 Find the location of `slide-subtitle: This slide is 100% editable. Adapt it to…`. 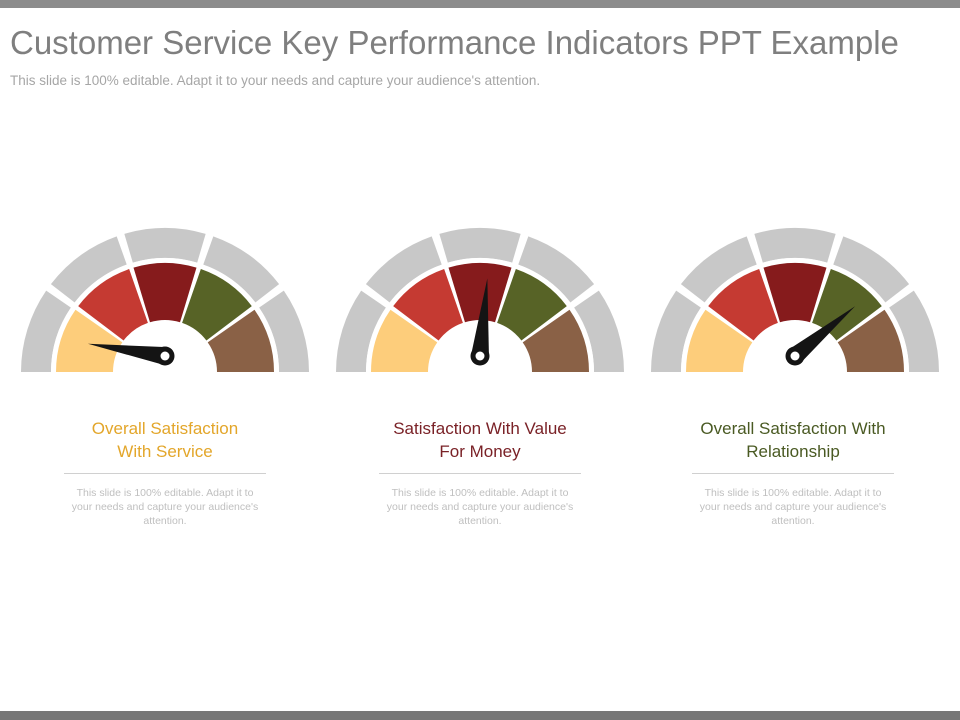

slide-subtitle: This slide is 100% editable. Adapt it to… is located at coordinates (275, 80).